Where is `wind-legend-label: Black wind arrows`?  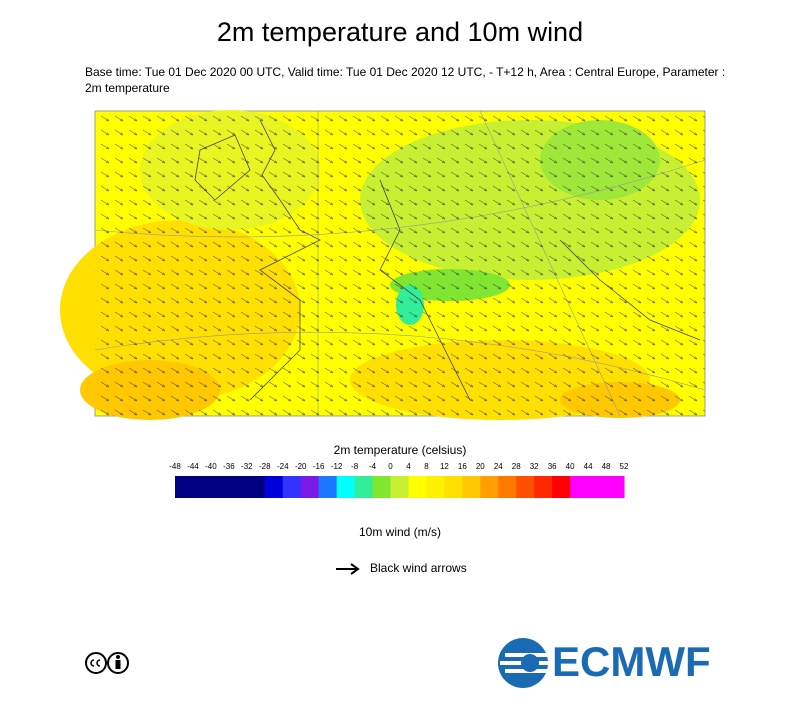 wind-legend-label: Black wind arrows is located at coordinates (418, 568).